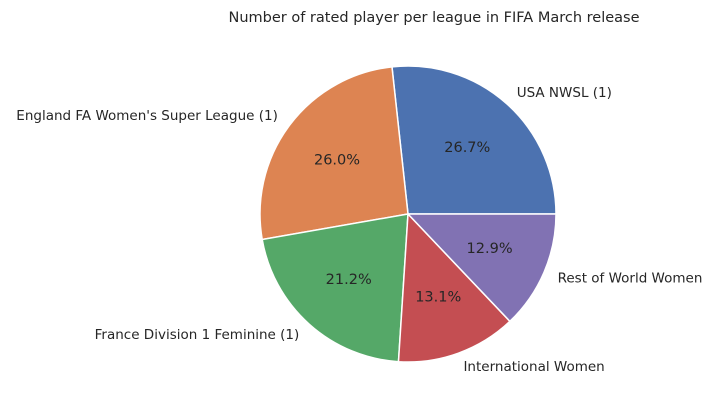  What do you see at coordinates (630, 278) in the screenshot?
I see `slice-label-5: Rest of World Women` at bounding box center [630, 278].